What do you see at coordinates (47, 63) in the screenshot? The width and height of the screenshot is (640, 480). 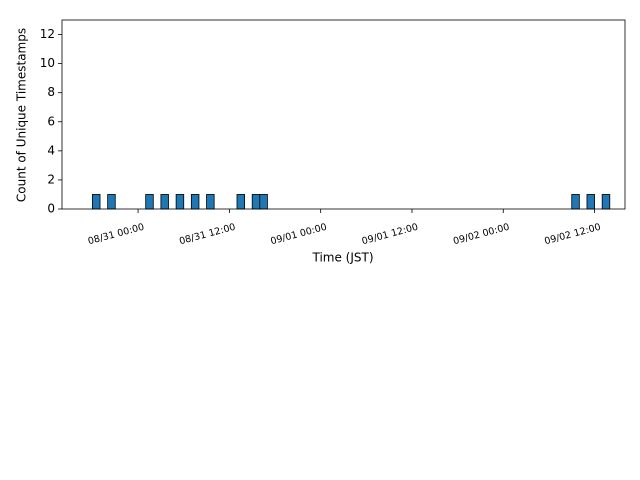 I see `y-tick-label: 10` at bounding box center [47, 63].